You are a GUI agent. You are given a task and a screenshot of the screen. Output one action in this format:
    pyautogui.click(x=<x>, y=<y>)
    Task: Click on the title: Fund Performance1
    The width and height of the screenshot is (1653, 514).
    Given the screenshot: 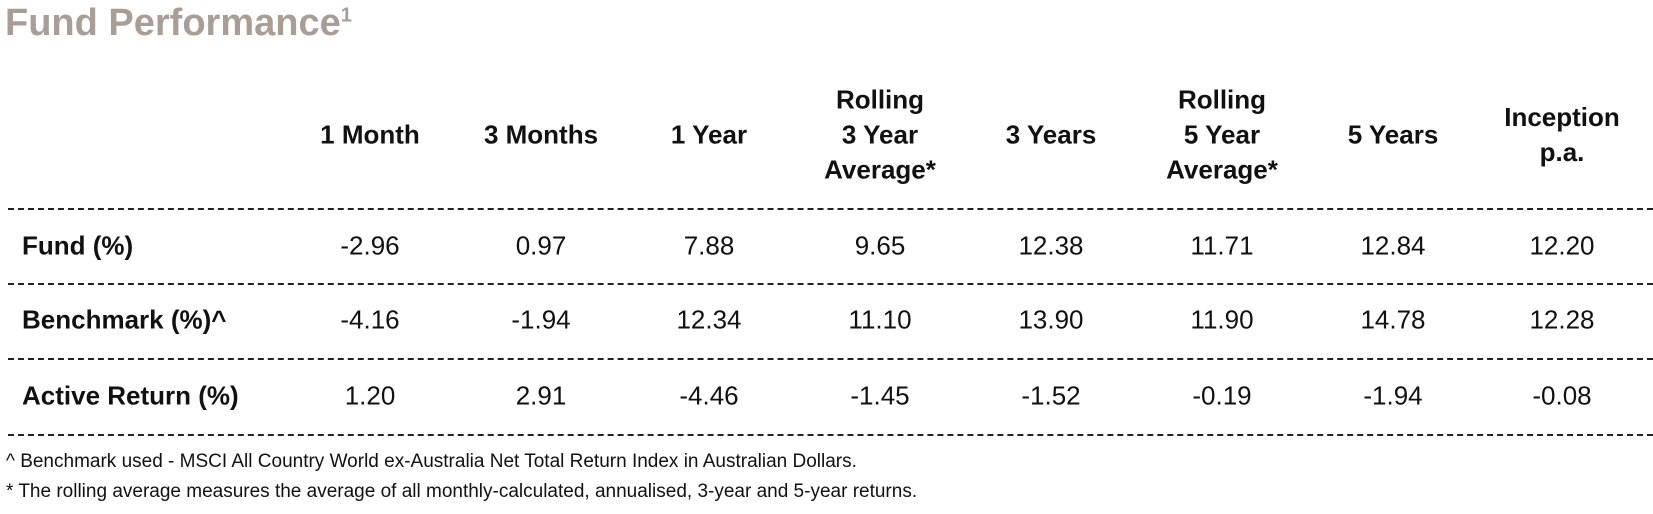 What is the action you would take?
    pyautogui.click(x=178, y=23)
    